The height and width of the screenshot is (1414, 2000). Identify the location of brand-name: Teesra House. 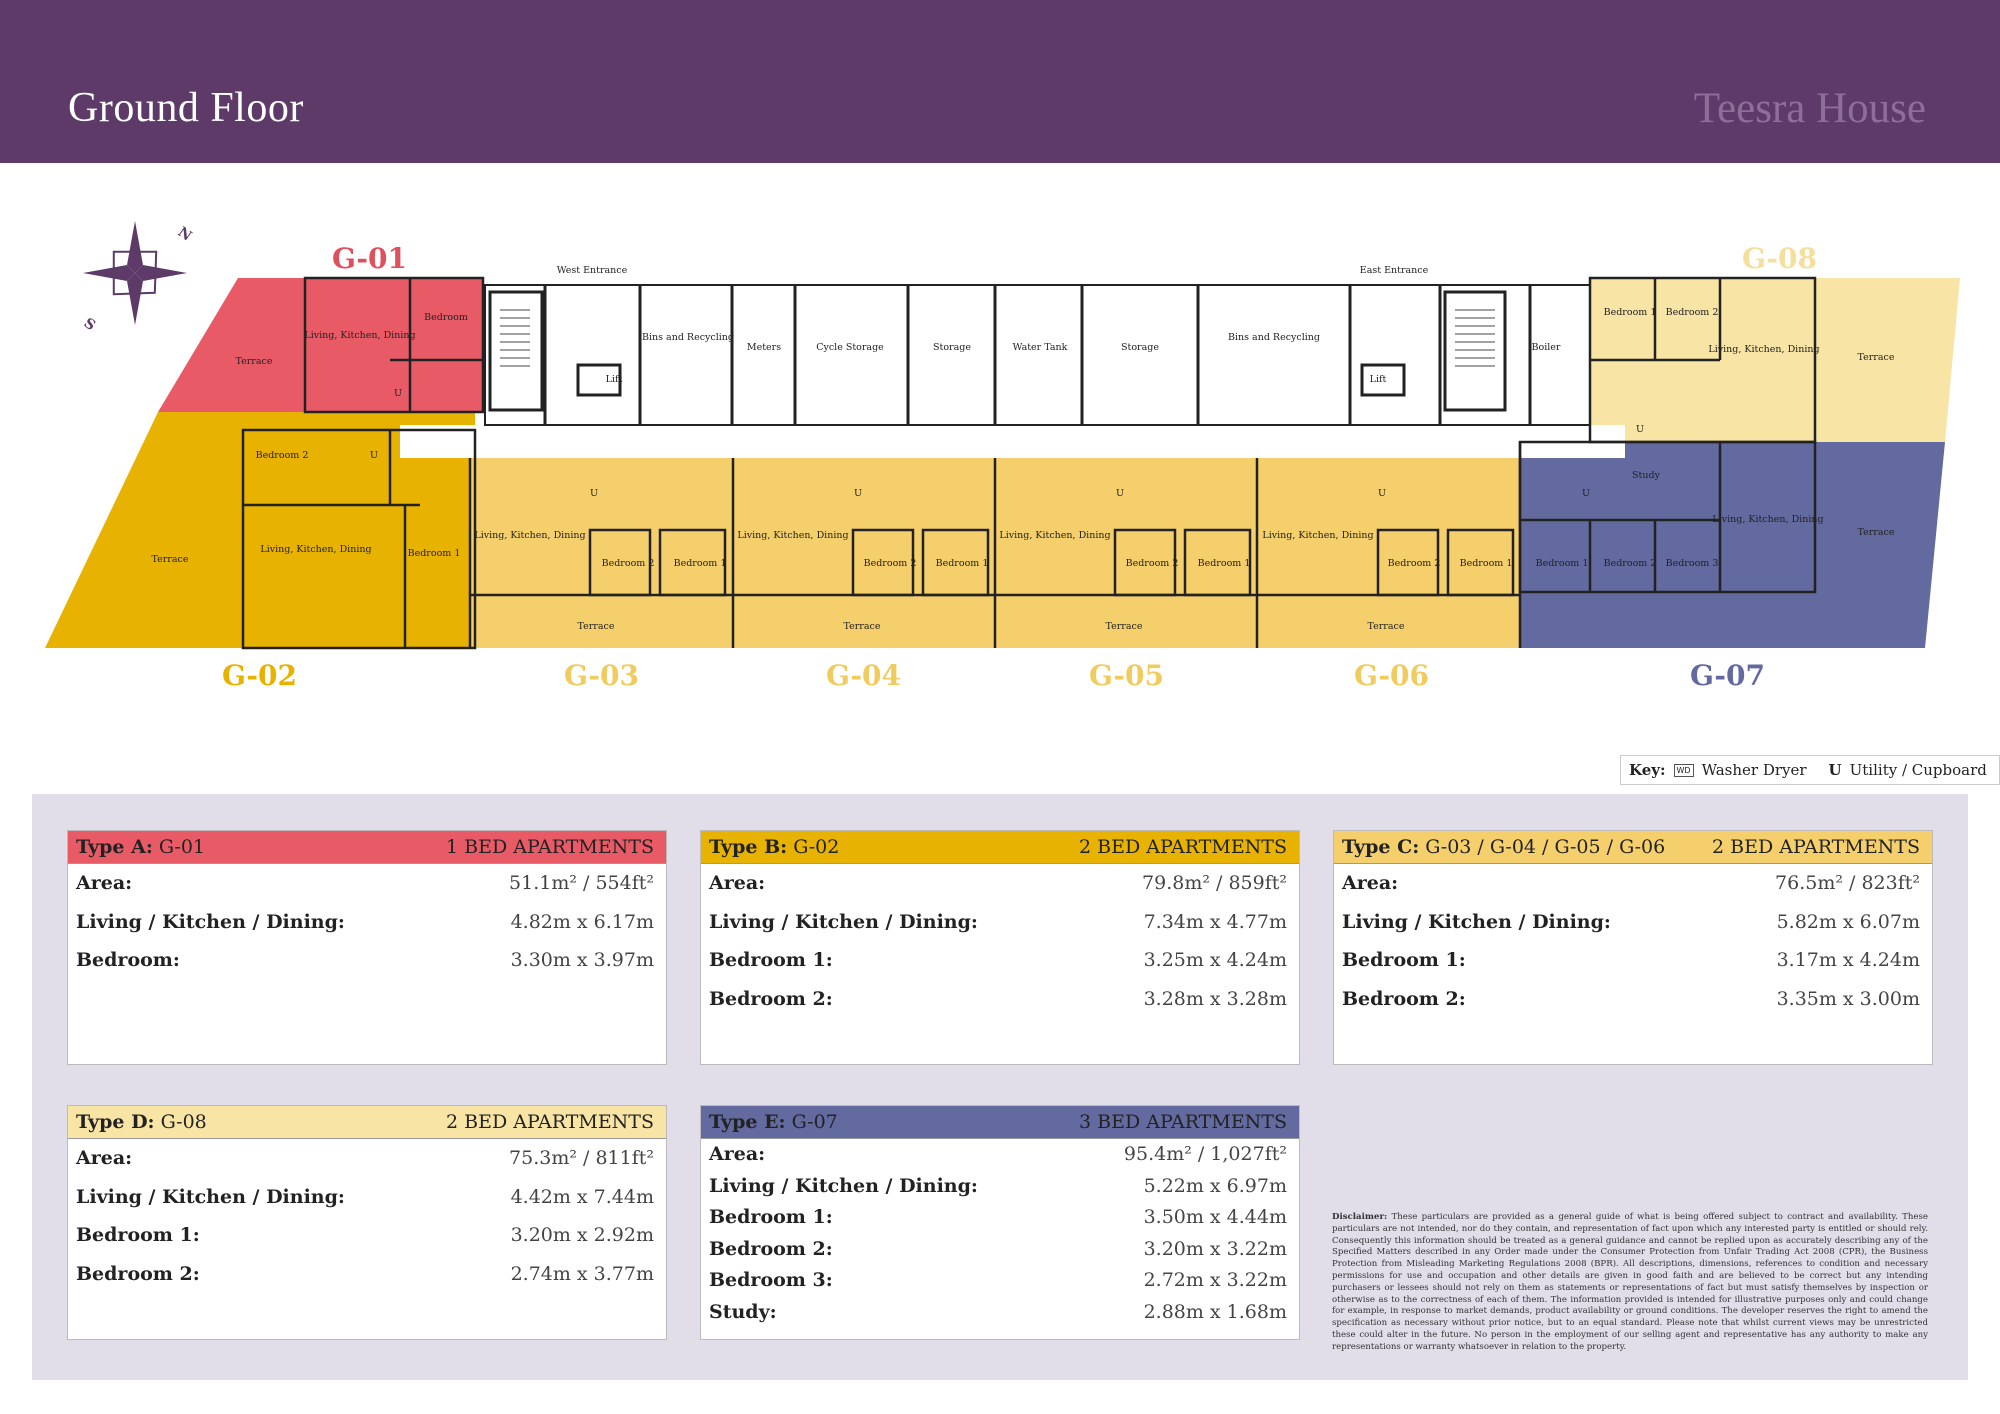
(1809, 108).